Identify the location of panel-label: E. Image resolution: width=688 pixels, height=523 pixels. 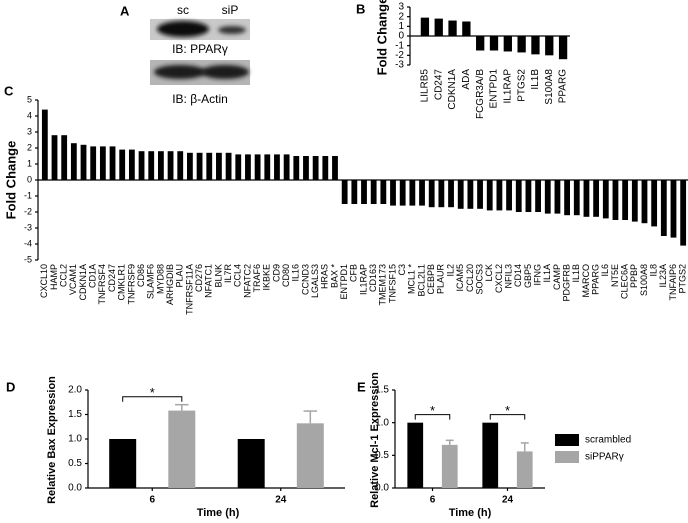
(361, 386).